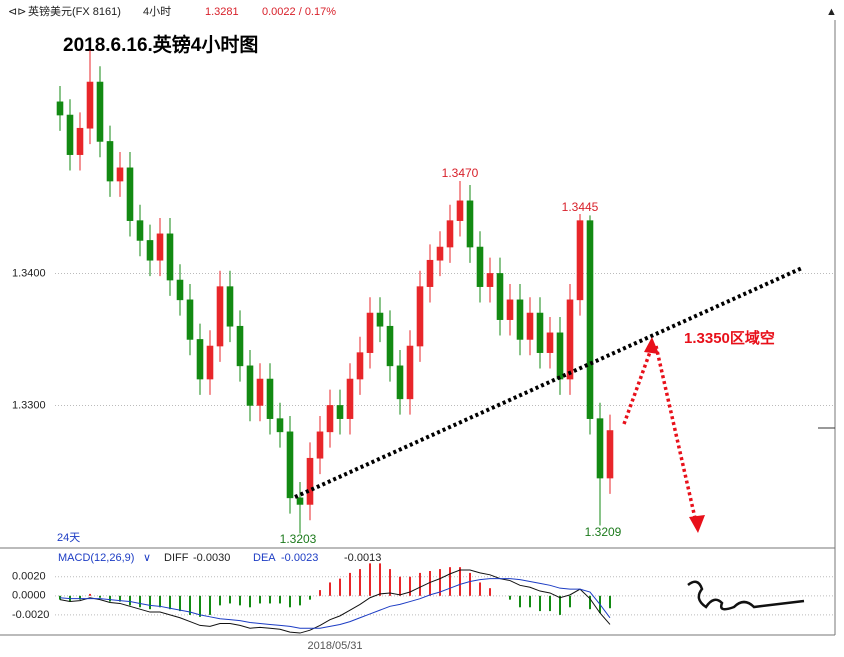 The height and width of the screenshot is (657, 844). What do you see at coordinates (264, 558) in the screenshot?
I see `legend-dea-name: DEA` at bounding box center [264, 558].